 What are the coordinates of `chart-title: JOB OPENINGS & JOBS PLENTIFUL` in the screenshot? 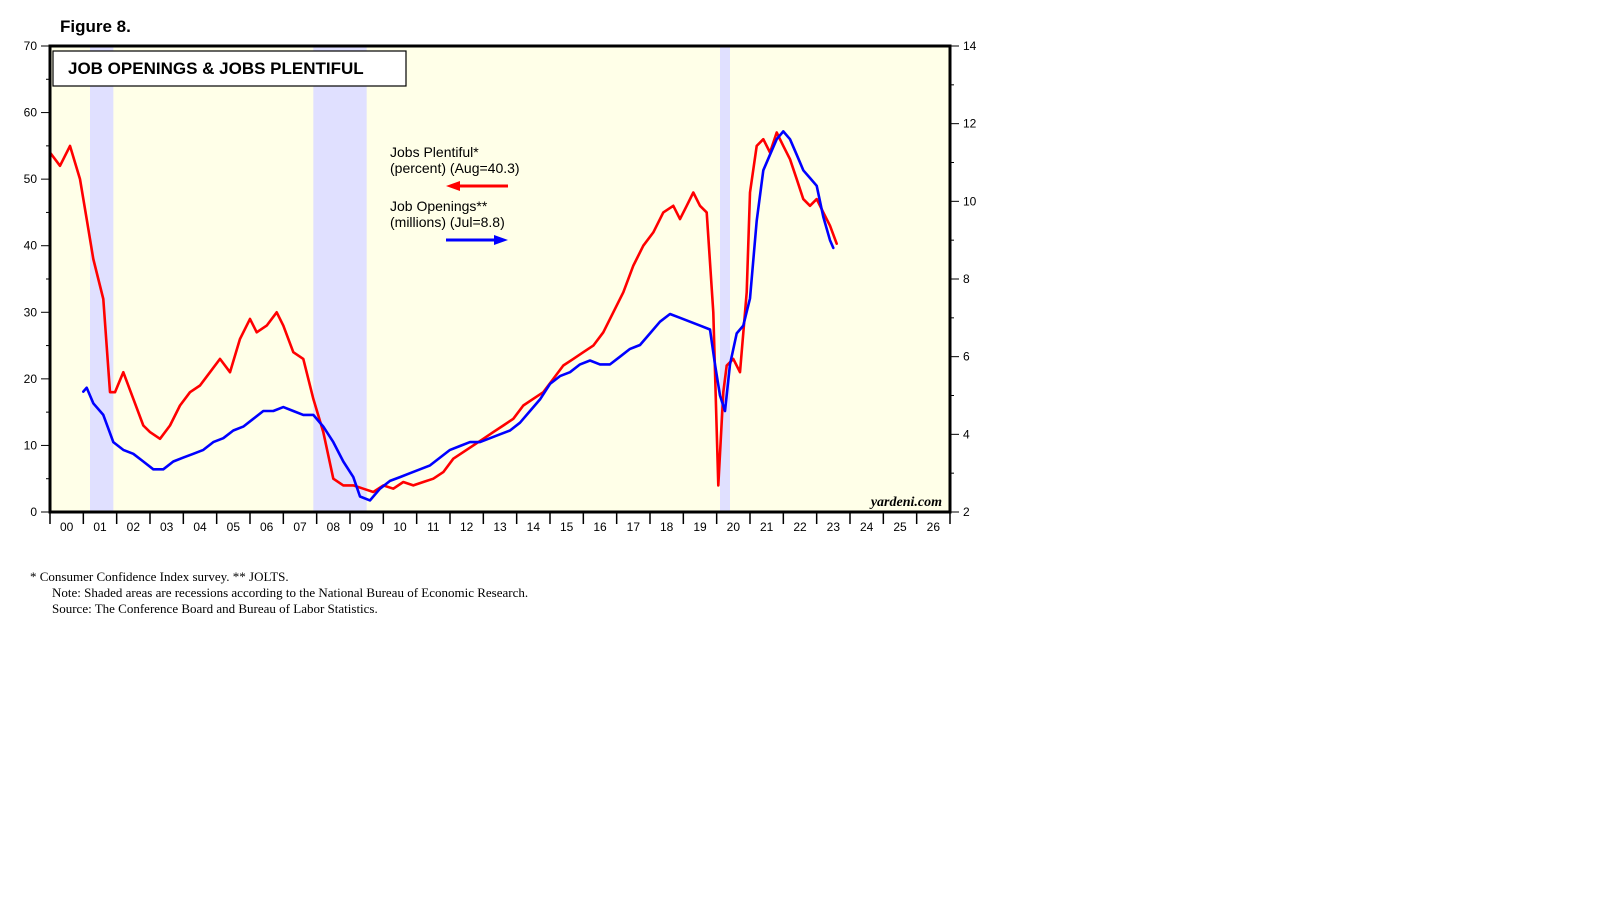 It's located at (216, 68).